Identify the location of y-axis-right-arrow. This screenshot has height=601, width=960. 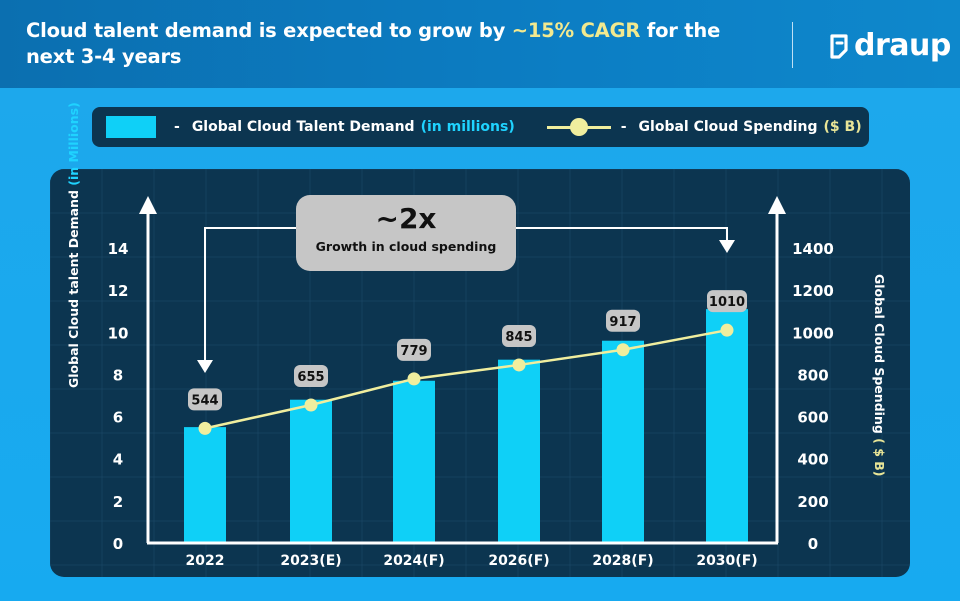
(777, 205).